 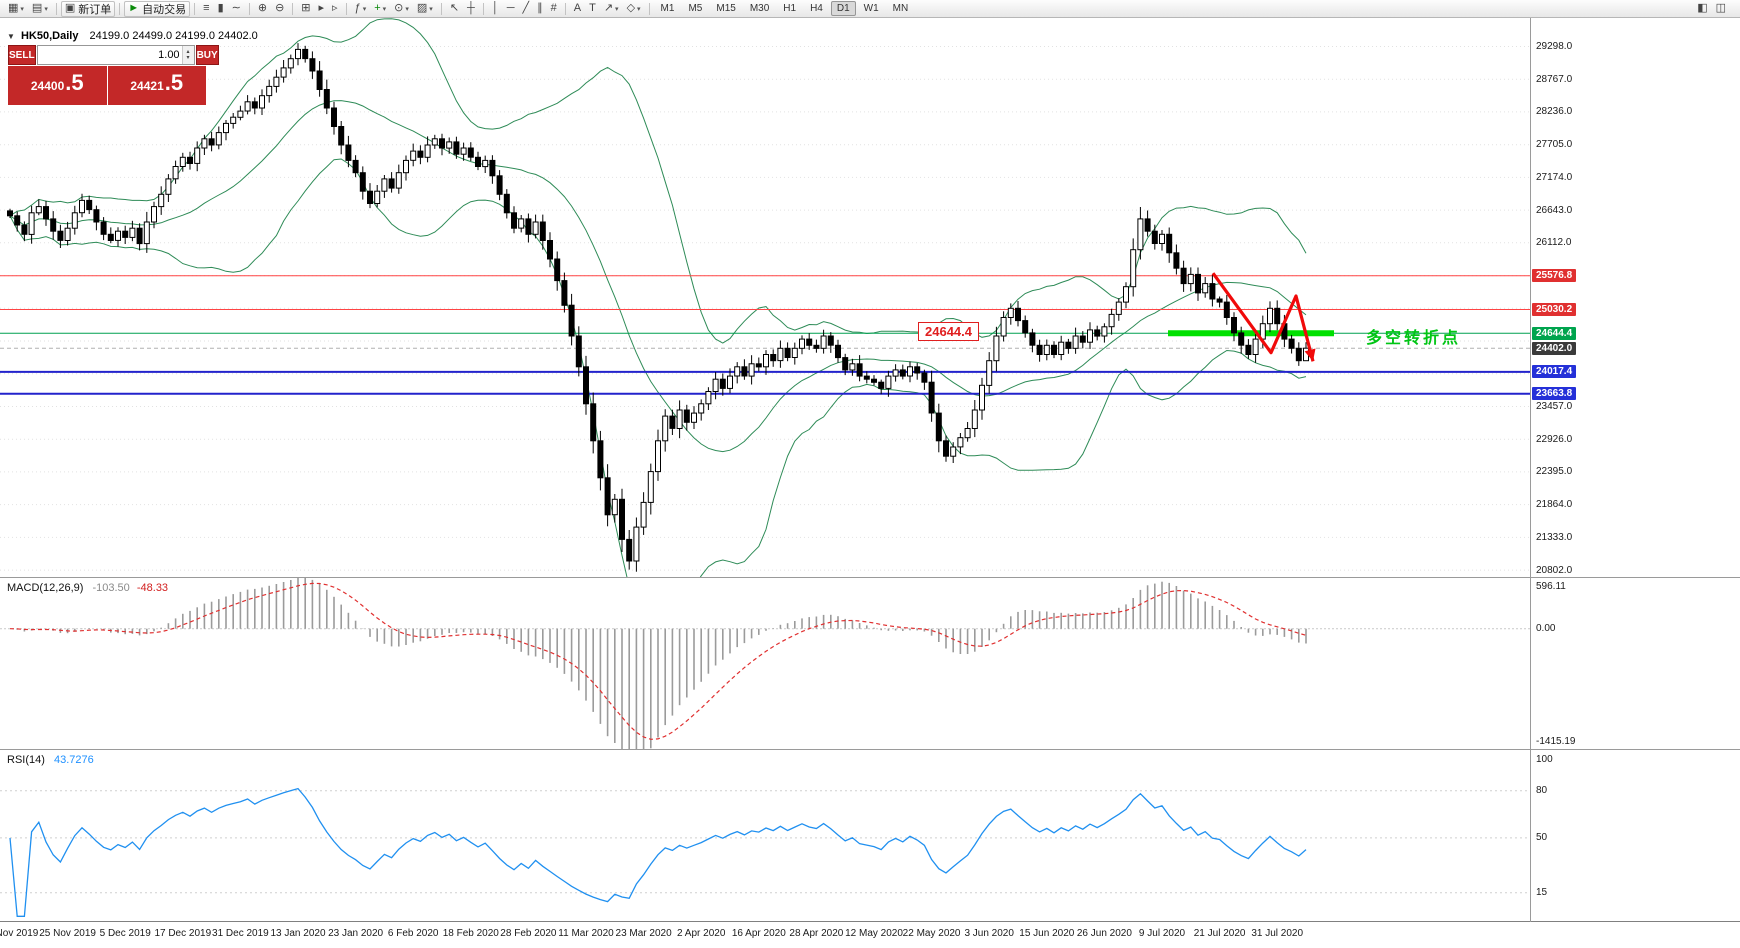 I want to click on date-axis-label: 3 Jun 2020, so click(x=989, y=933).